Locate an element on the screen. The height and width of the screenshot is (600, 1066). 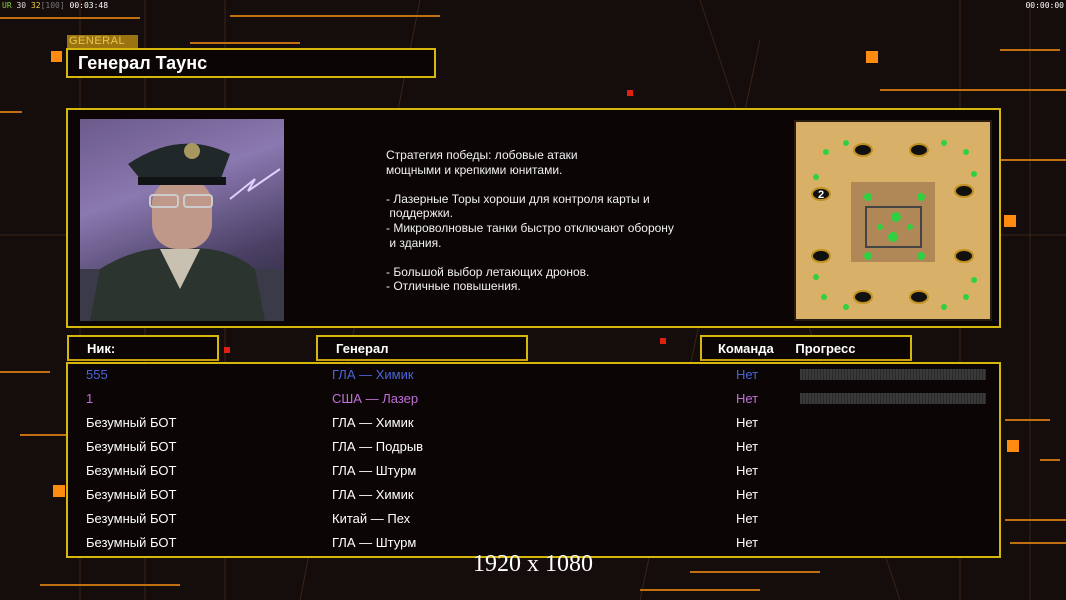
map-image: 2 is located at coordinates (893, 220).